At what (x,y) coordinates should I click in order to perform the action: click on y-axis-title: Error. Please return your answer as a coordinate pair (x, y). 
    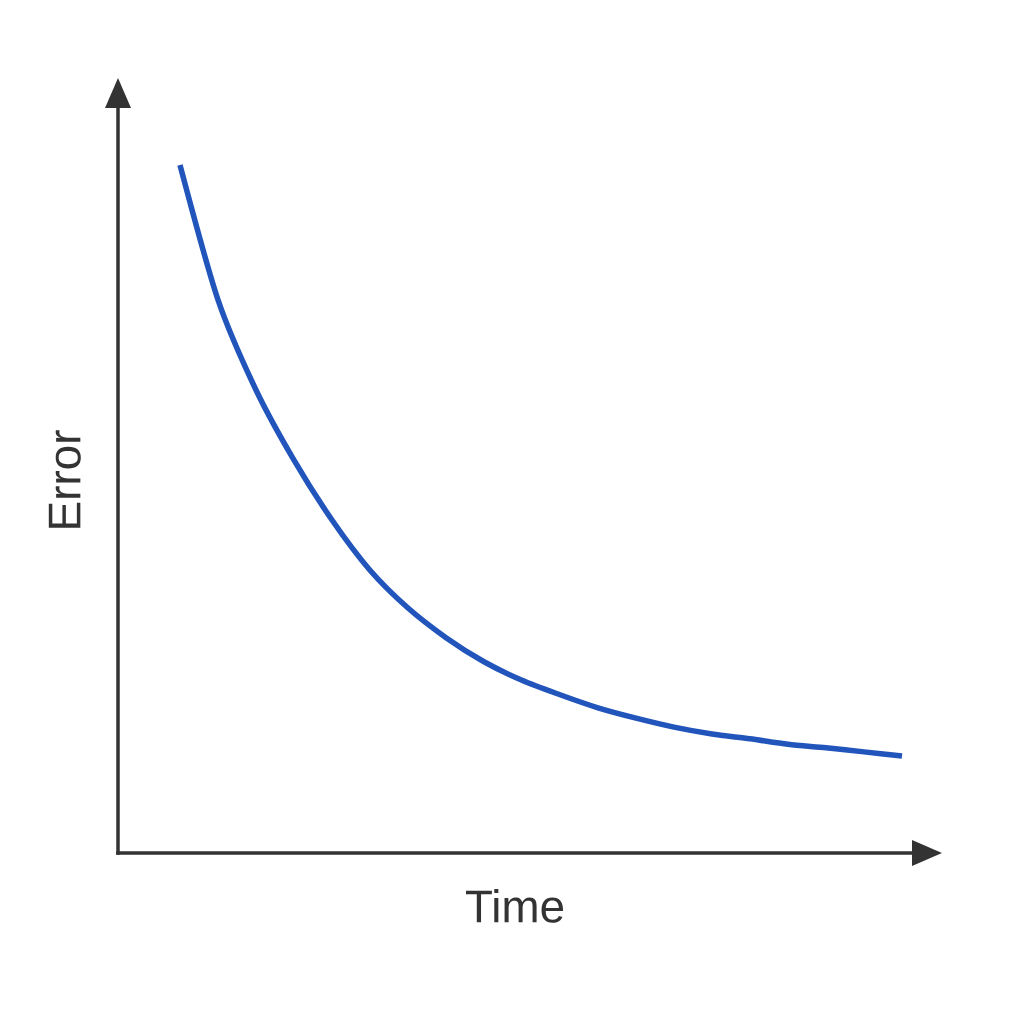
    Looking at the image, I should click on (64, 479).